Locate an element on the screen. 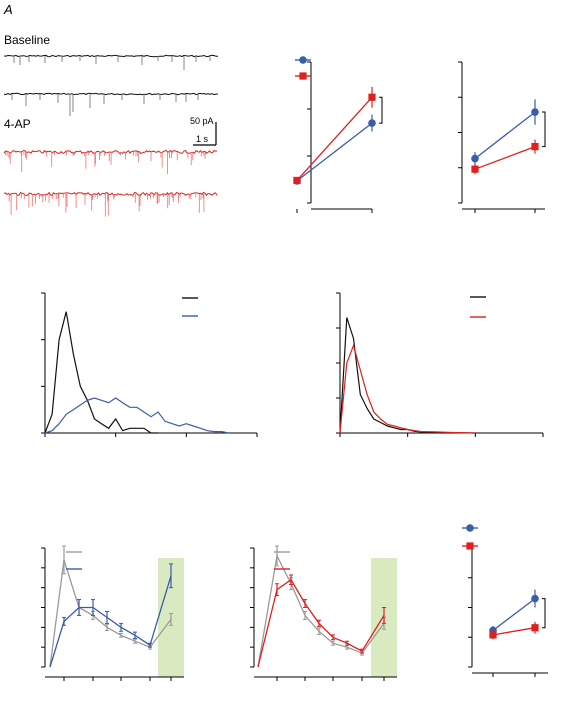  scale-s-label: 1 s is located at coordinates (202, 139).